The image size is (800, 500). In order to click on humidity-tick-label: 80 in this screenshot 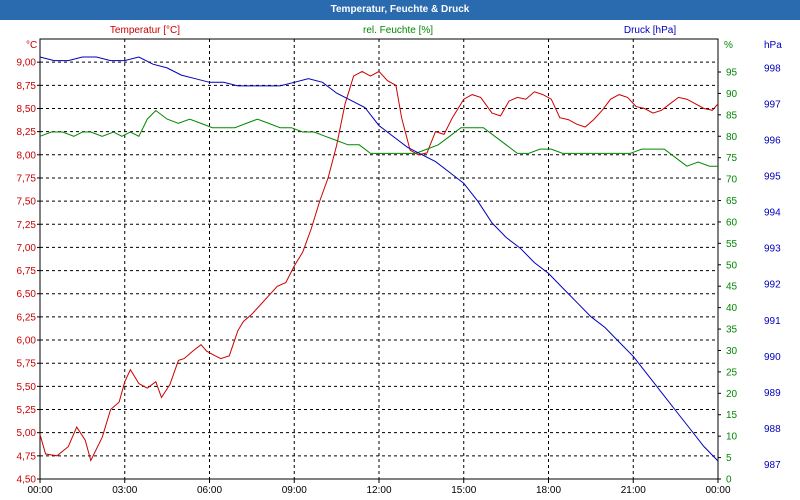, I will do `click(732, 137)`.